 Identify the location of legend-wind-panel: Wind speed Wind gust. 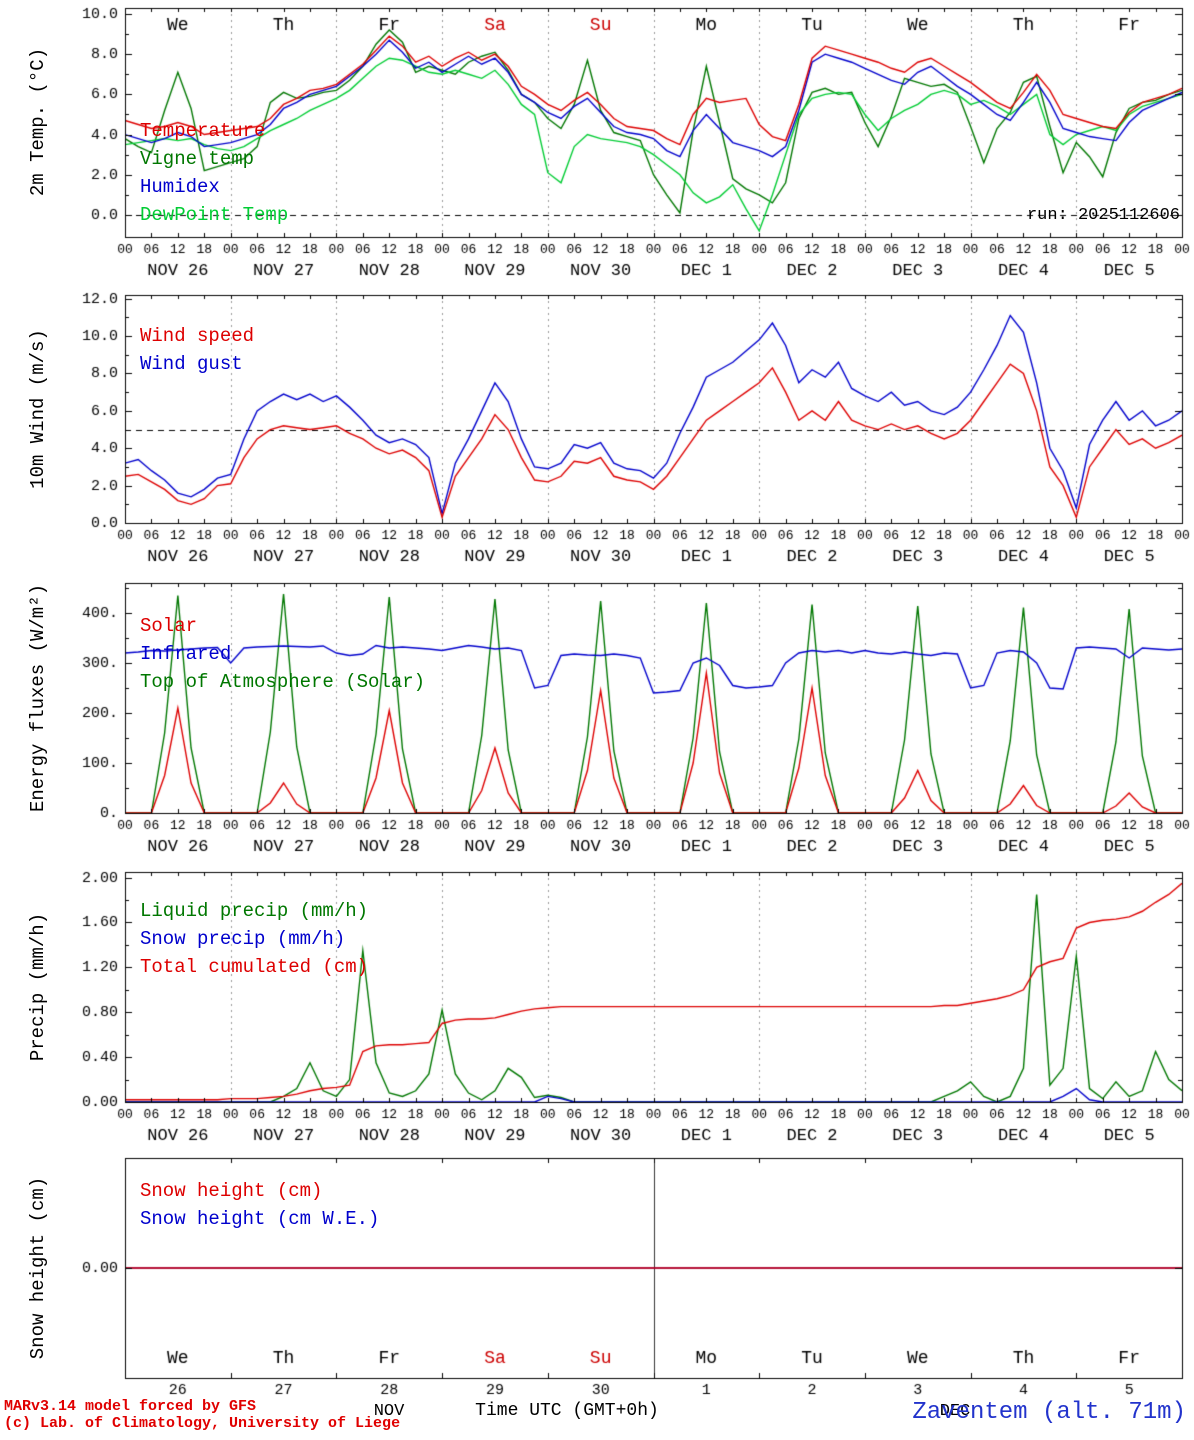
(197, 350).